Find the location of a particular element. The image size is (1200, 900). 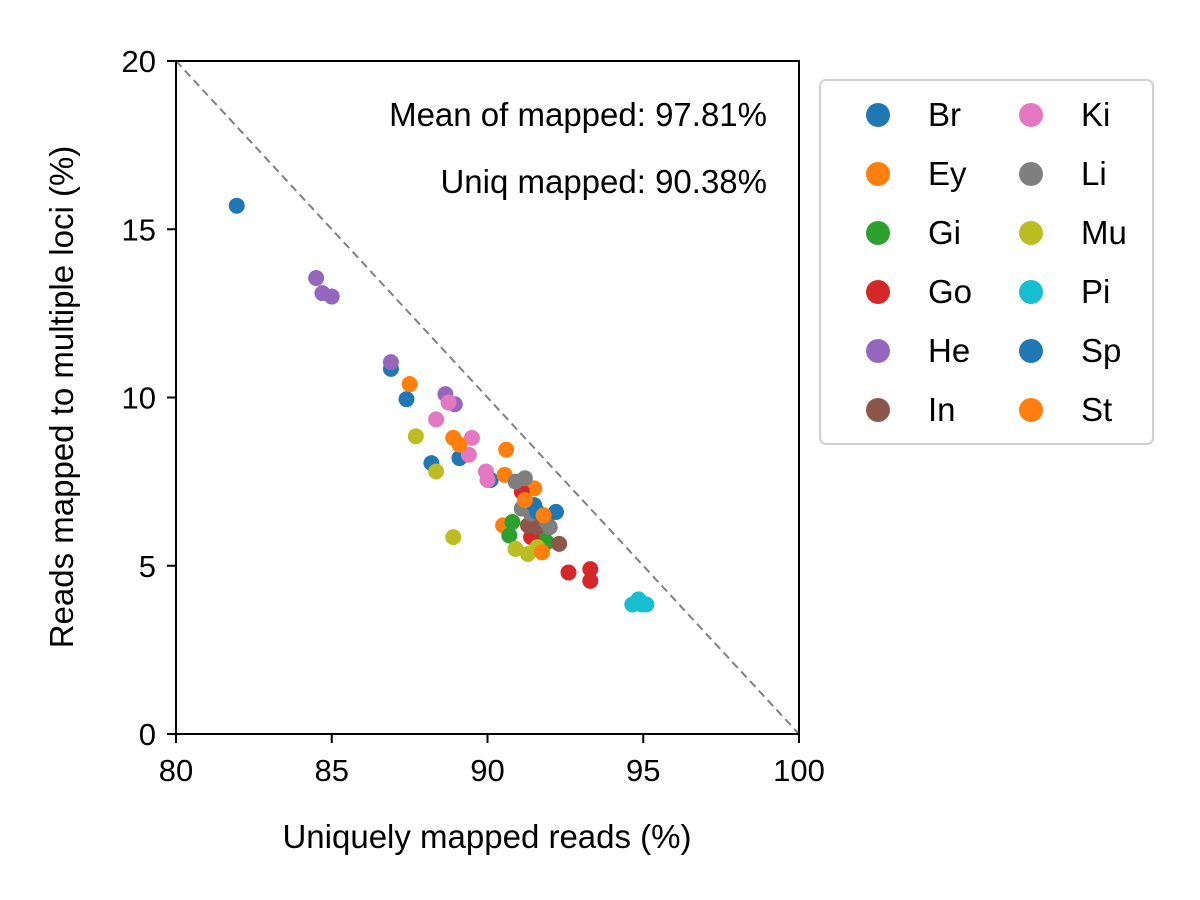

legend-label-sp: Sp is located at coordinates (1101, 350).